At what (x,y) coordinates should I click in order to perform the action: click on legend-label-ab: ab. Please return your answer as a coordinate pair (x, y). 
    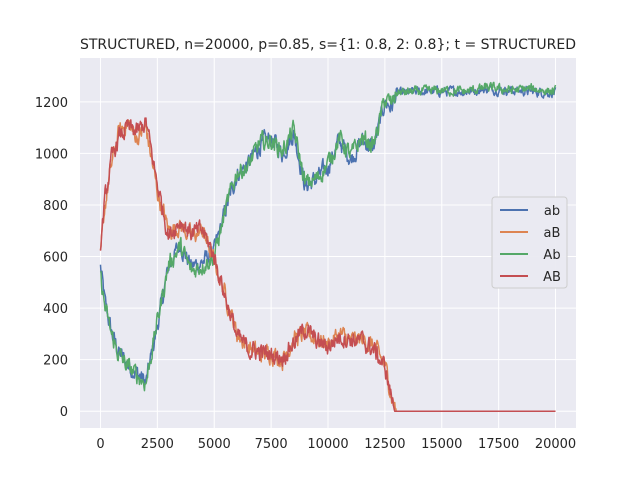
    Looking at the image, I should click on (552, 211).